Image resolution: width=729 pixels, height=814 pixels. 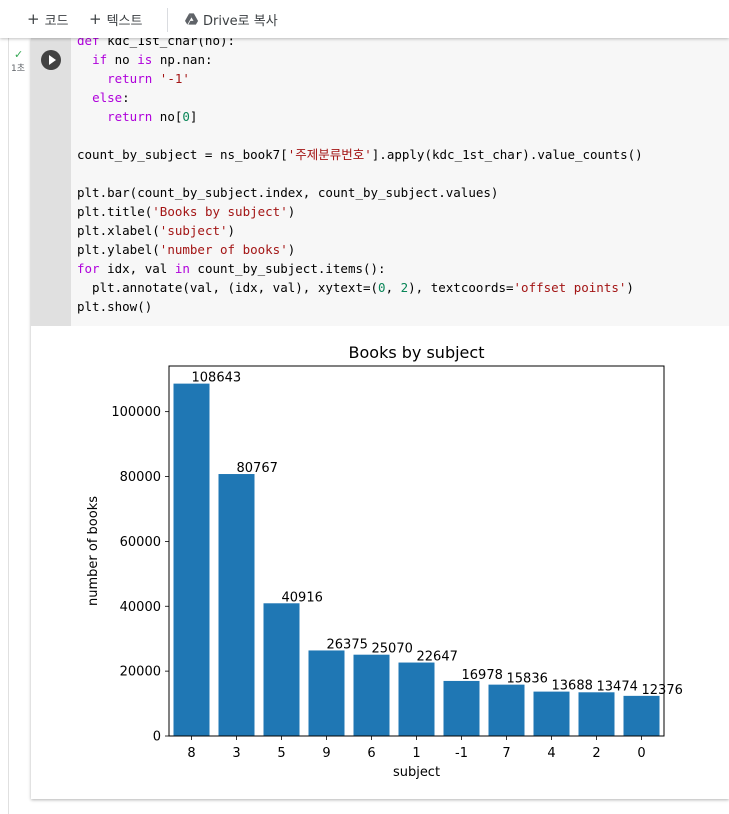 I want to click on cell-gutter, so click(x=15, y=426).